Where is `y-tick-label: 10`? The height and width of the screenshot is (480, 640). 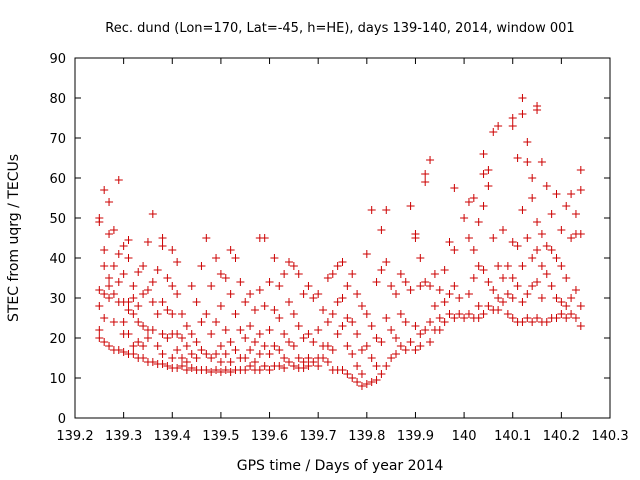
y-tick-label: 10 is located at coordinates (57, 379).